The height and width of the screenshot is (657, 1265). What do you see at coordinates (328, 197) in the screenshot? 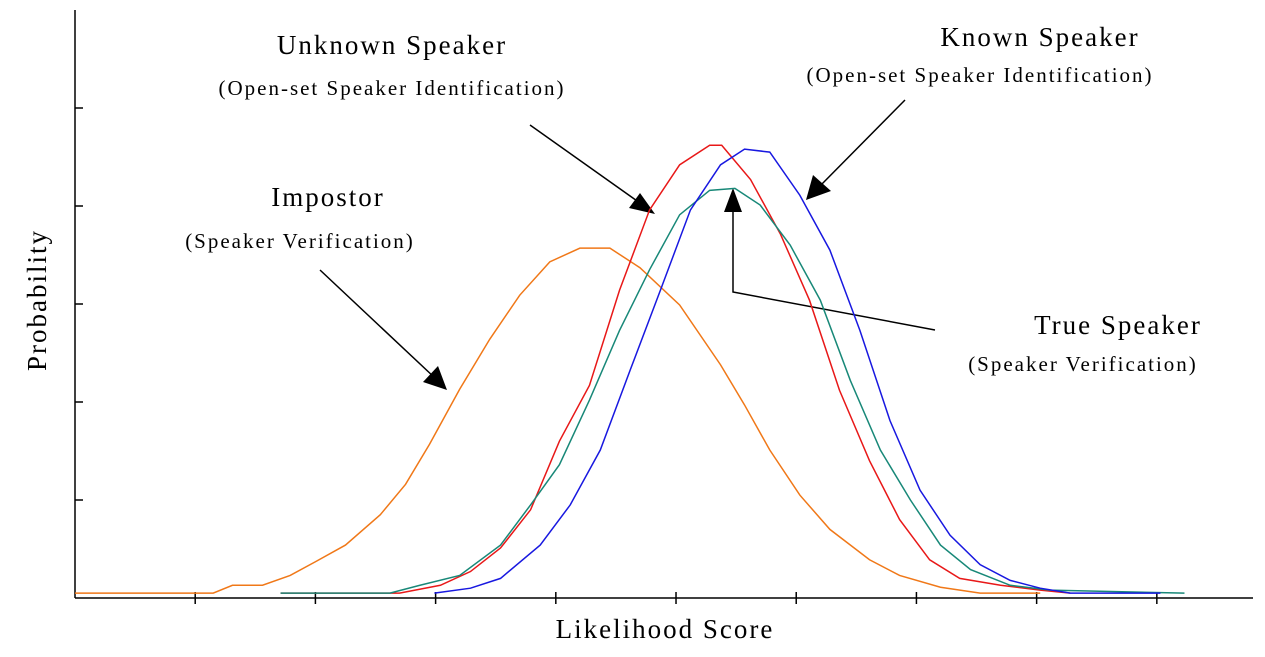
I see `annotation: Impostor` at bounding box center [328, 197].